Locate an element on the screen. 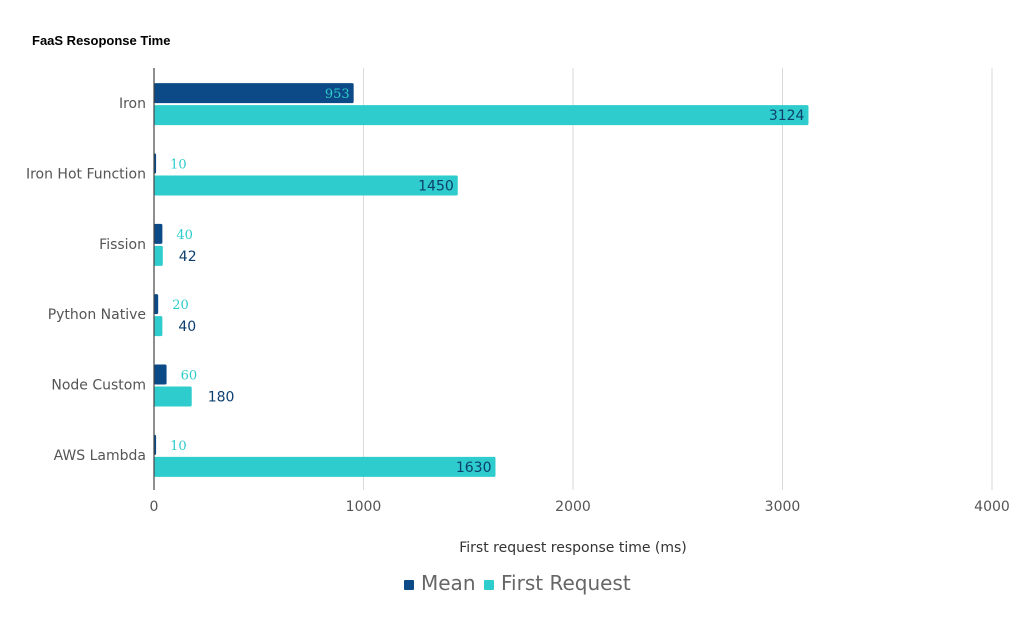 The image size is (1024, 633). data-label-first-request: 1450 is located at coordinates (436, 187).